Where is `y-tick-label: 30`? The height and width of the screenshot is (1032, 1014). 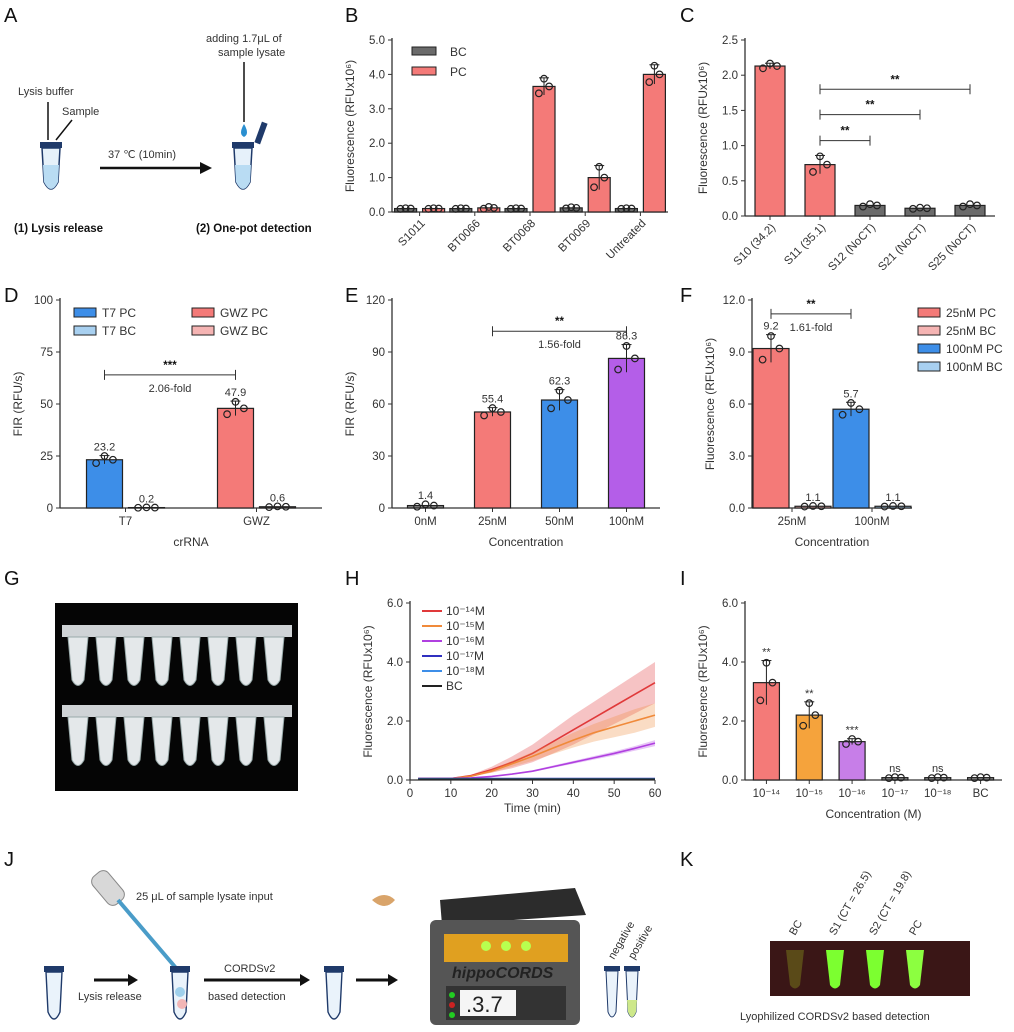
y-tick-label: 30 is located at coordinates (378, 457).